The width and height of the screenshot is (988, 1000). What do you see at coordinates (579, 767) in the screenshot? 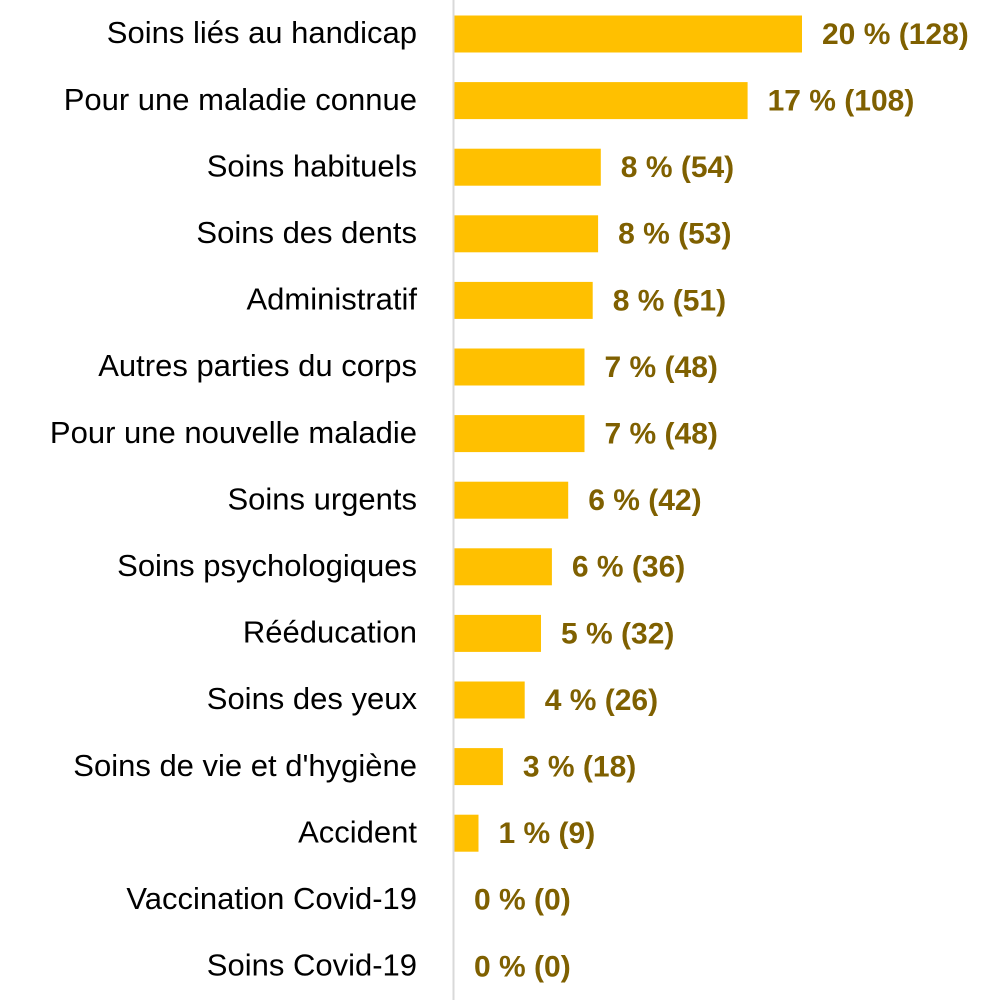
I see `value-label: 3 % (18)` at bounding box center [579, 767].